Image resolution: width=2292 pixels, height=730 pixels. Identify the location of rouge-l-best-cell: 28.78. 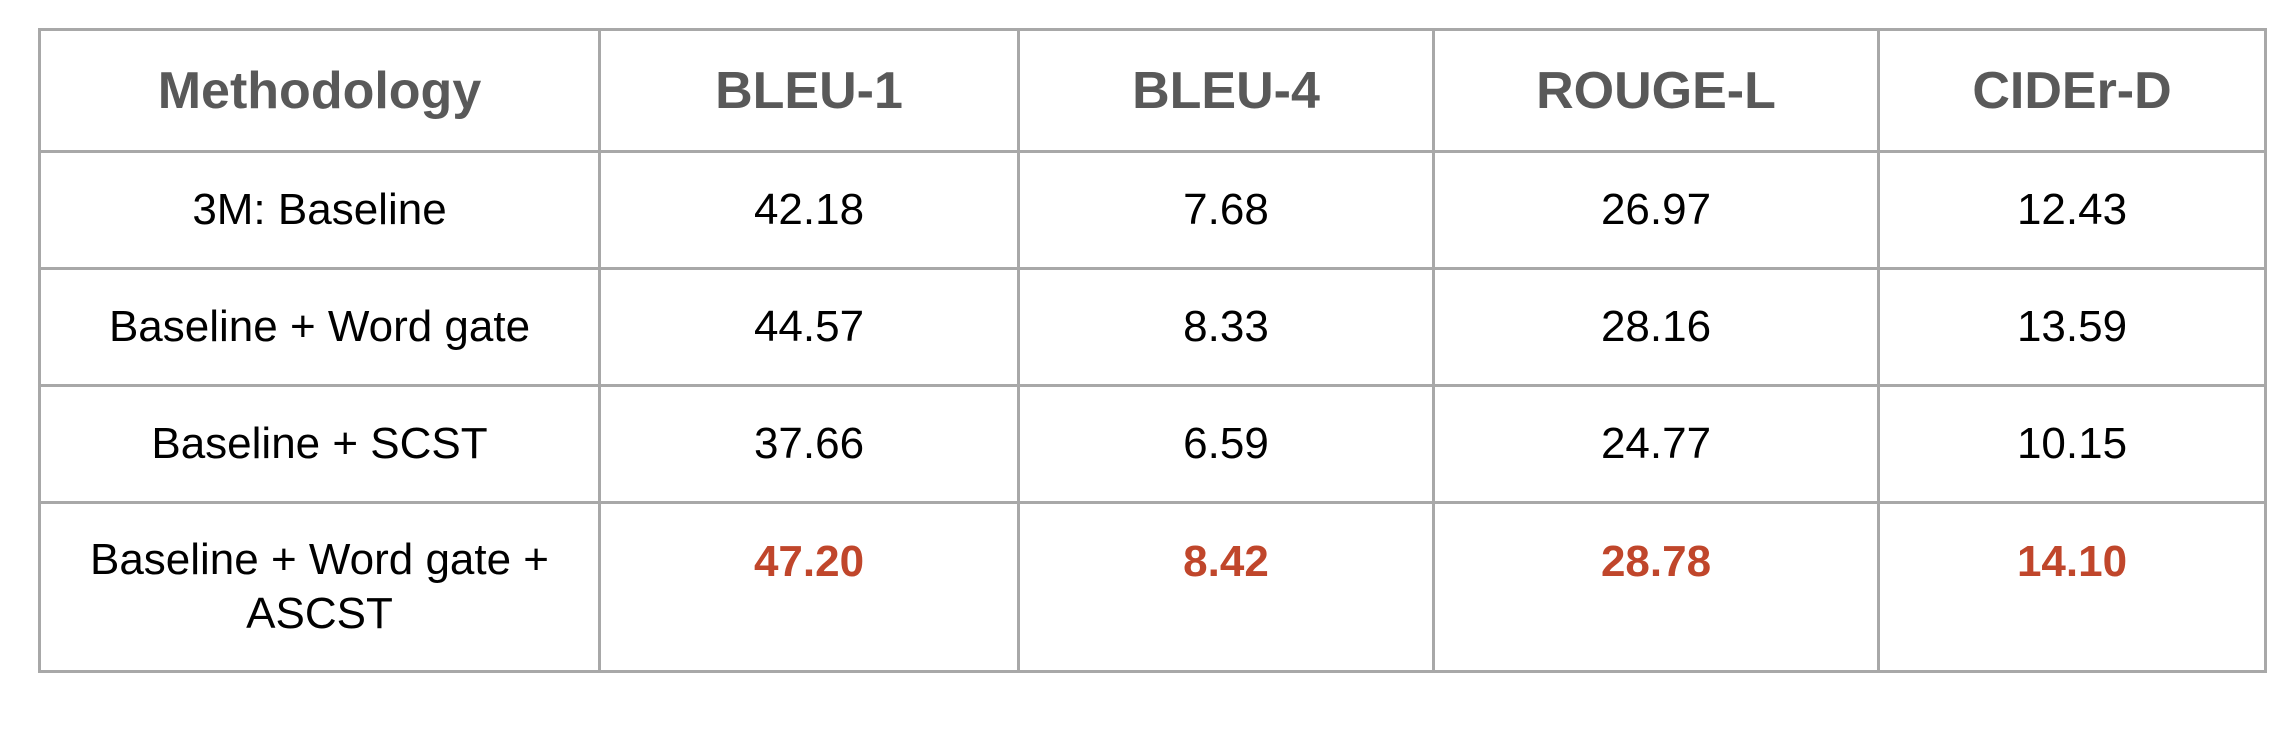
(1656, 587).